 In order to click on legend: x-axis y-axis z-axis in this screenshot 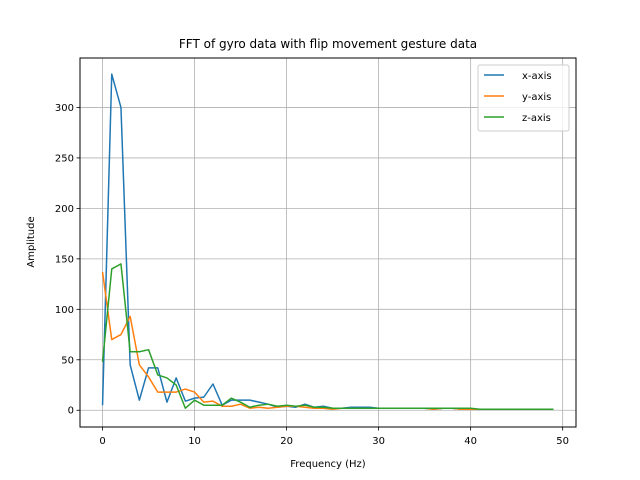, I will do `click(523, 98)`.